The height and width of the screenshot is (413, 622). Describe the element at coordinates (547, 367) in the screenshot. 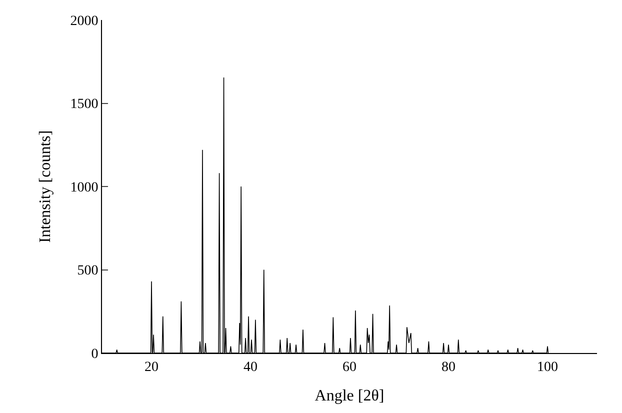

I see `x-tick-label: 100` at that location.